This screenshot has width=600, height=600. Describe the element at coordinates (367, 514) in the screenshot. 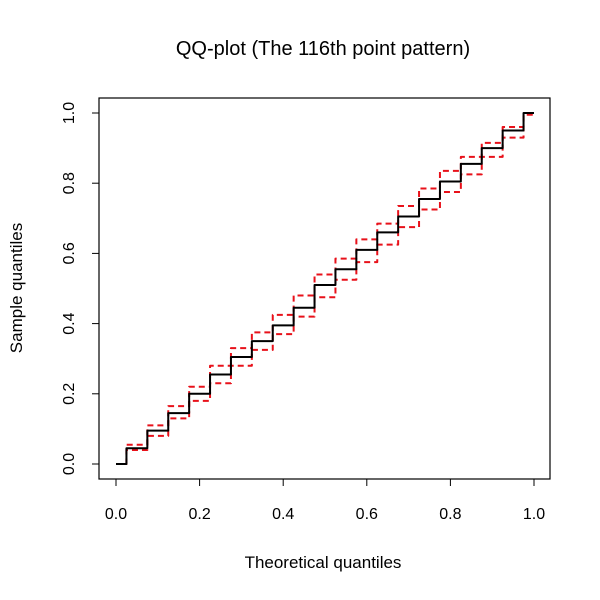

I see `x-tick-label: 0.6` at that location.